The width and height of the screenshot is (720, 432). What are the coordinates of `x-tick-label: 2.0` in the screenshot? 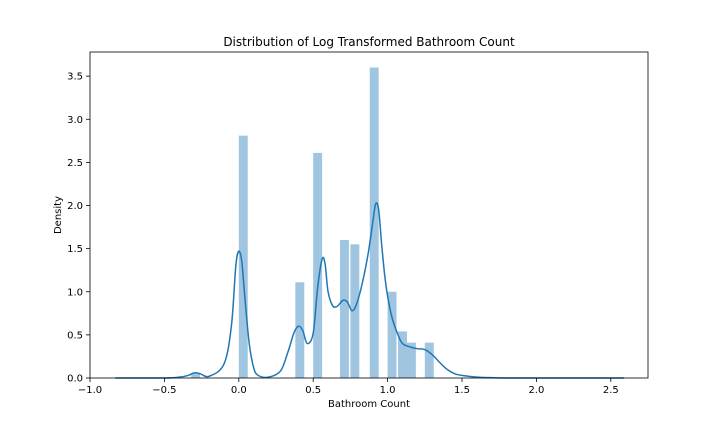 It's located at (536, 390).